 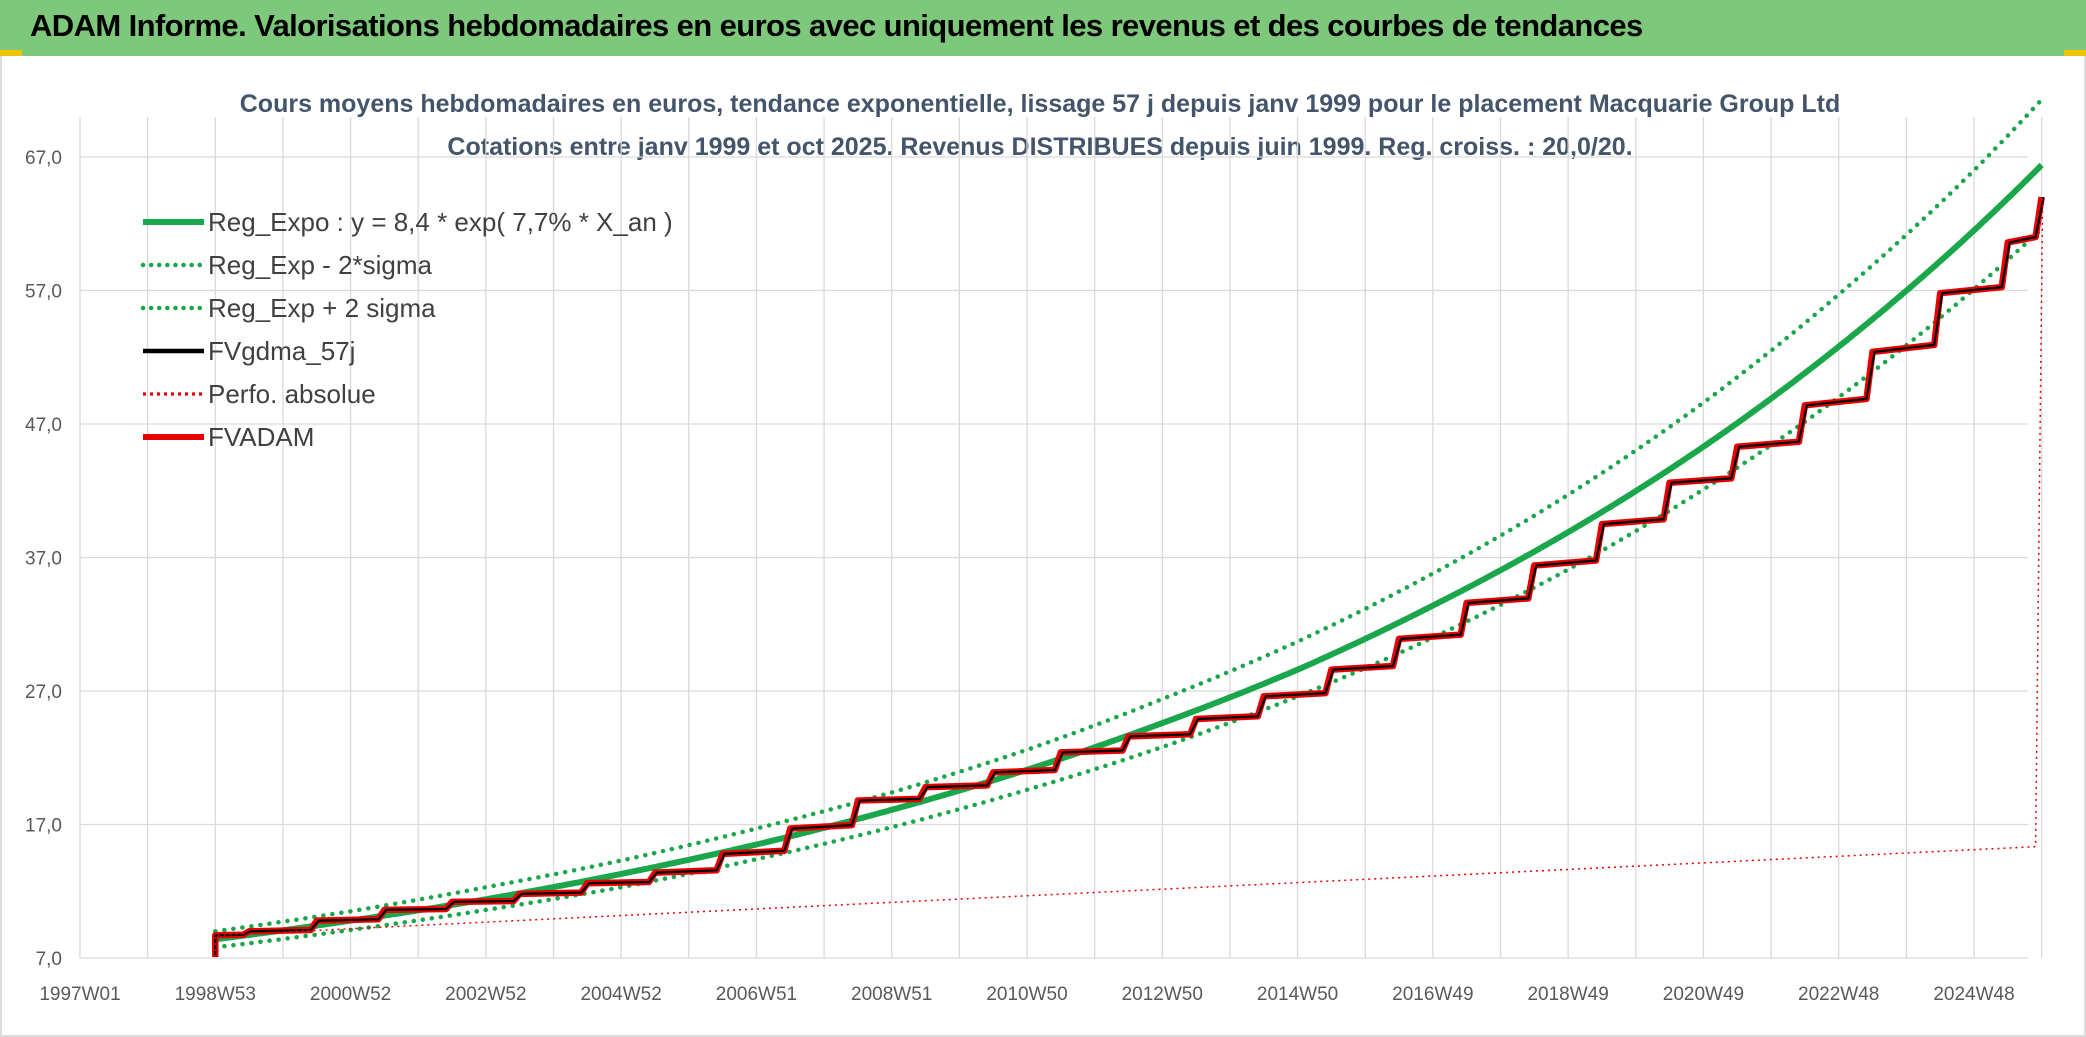 What do you see at coordinates (1567, 994) in the screenshot?
I see `x-tick-label: 2018W49` at bounding box center [1567, 994].